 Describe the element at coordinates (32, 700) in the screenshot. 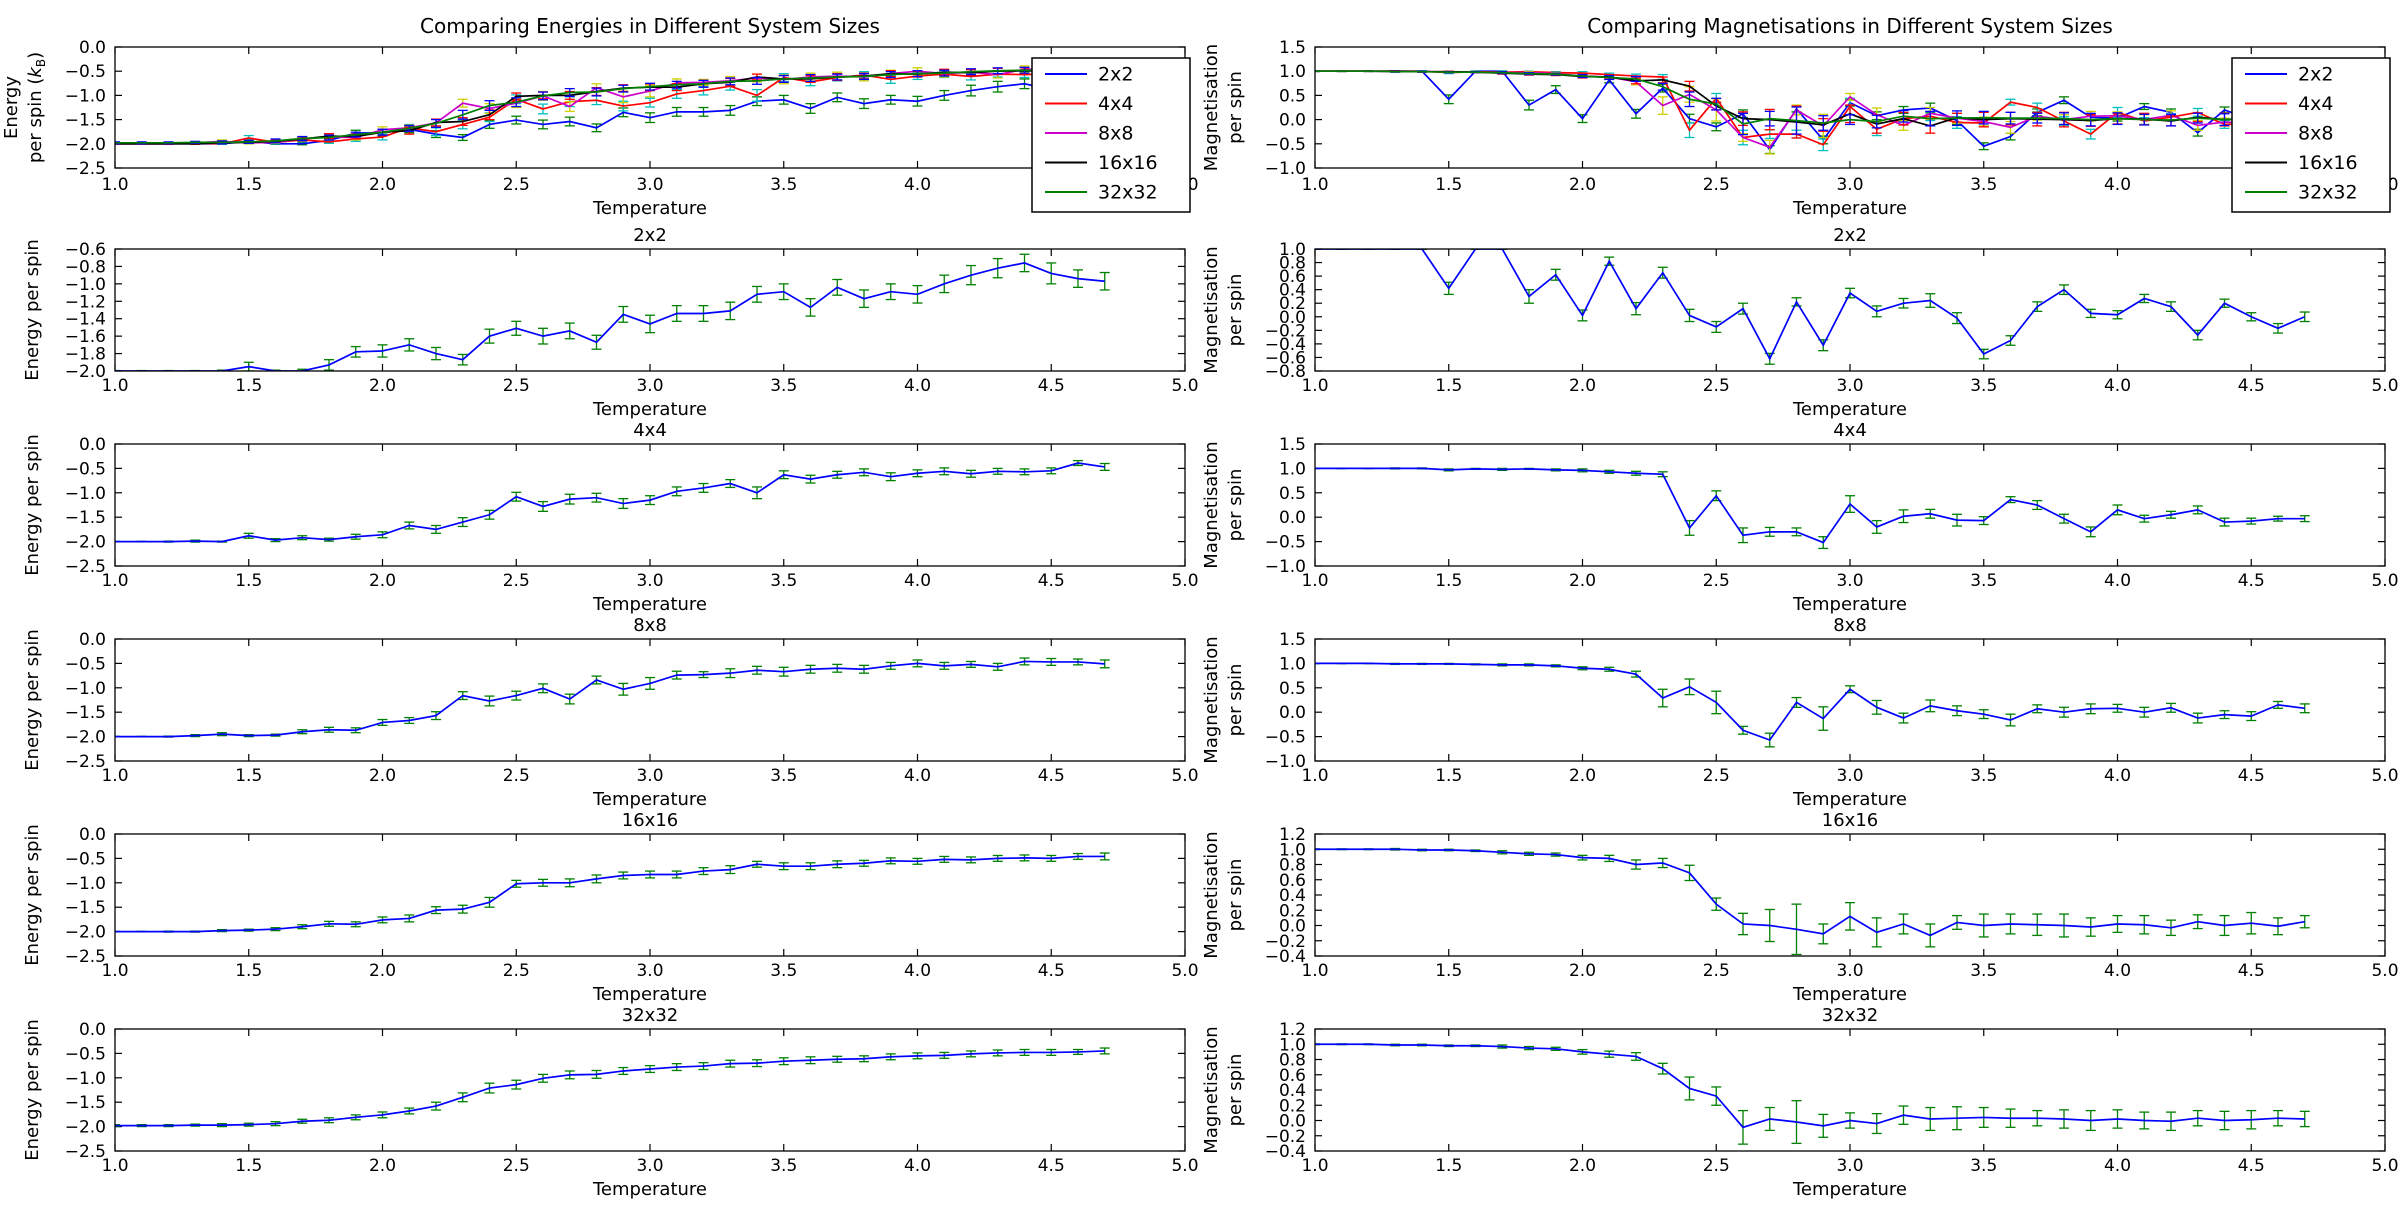

I see `y-axis-label: Energy per spin` at that location.